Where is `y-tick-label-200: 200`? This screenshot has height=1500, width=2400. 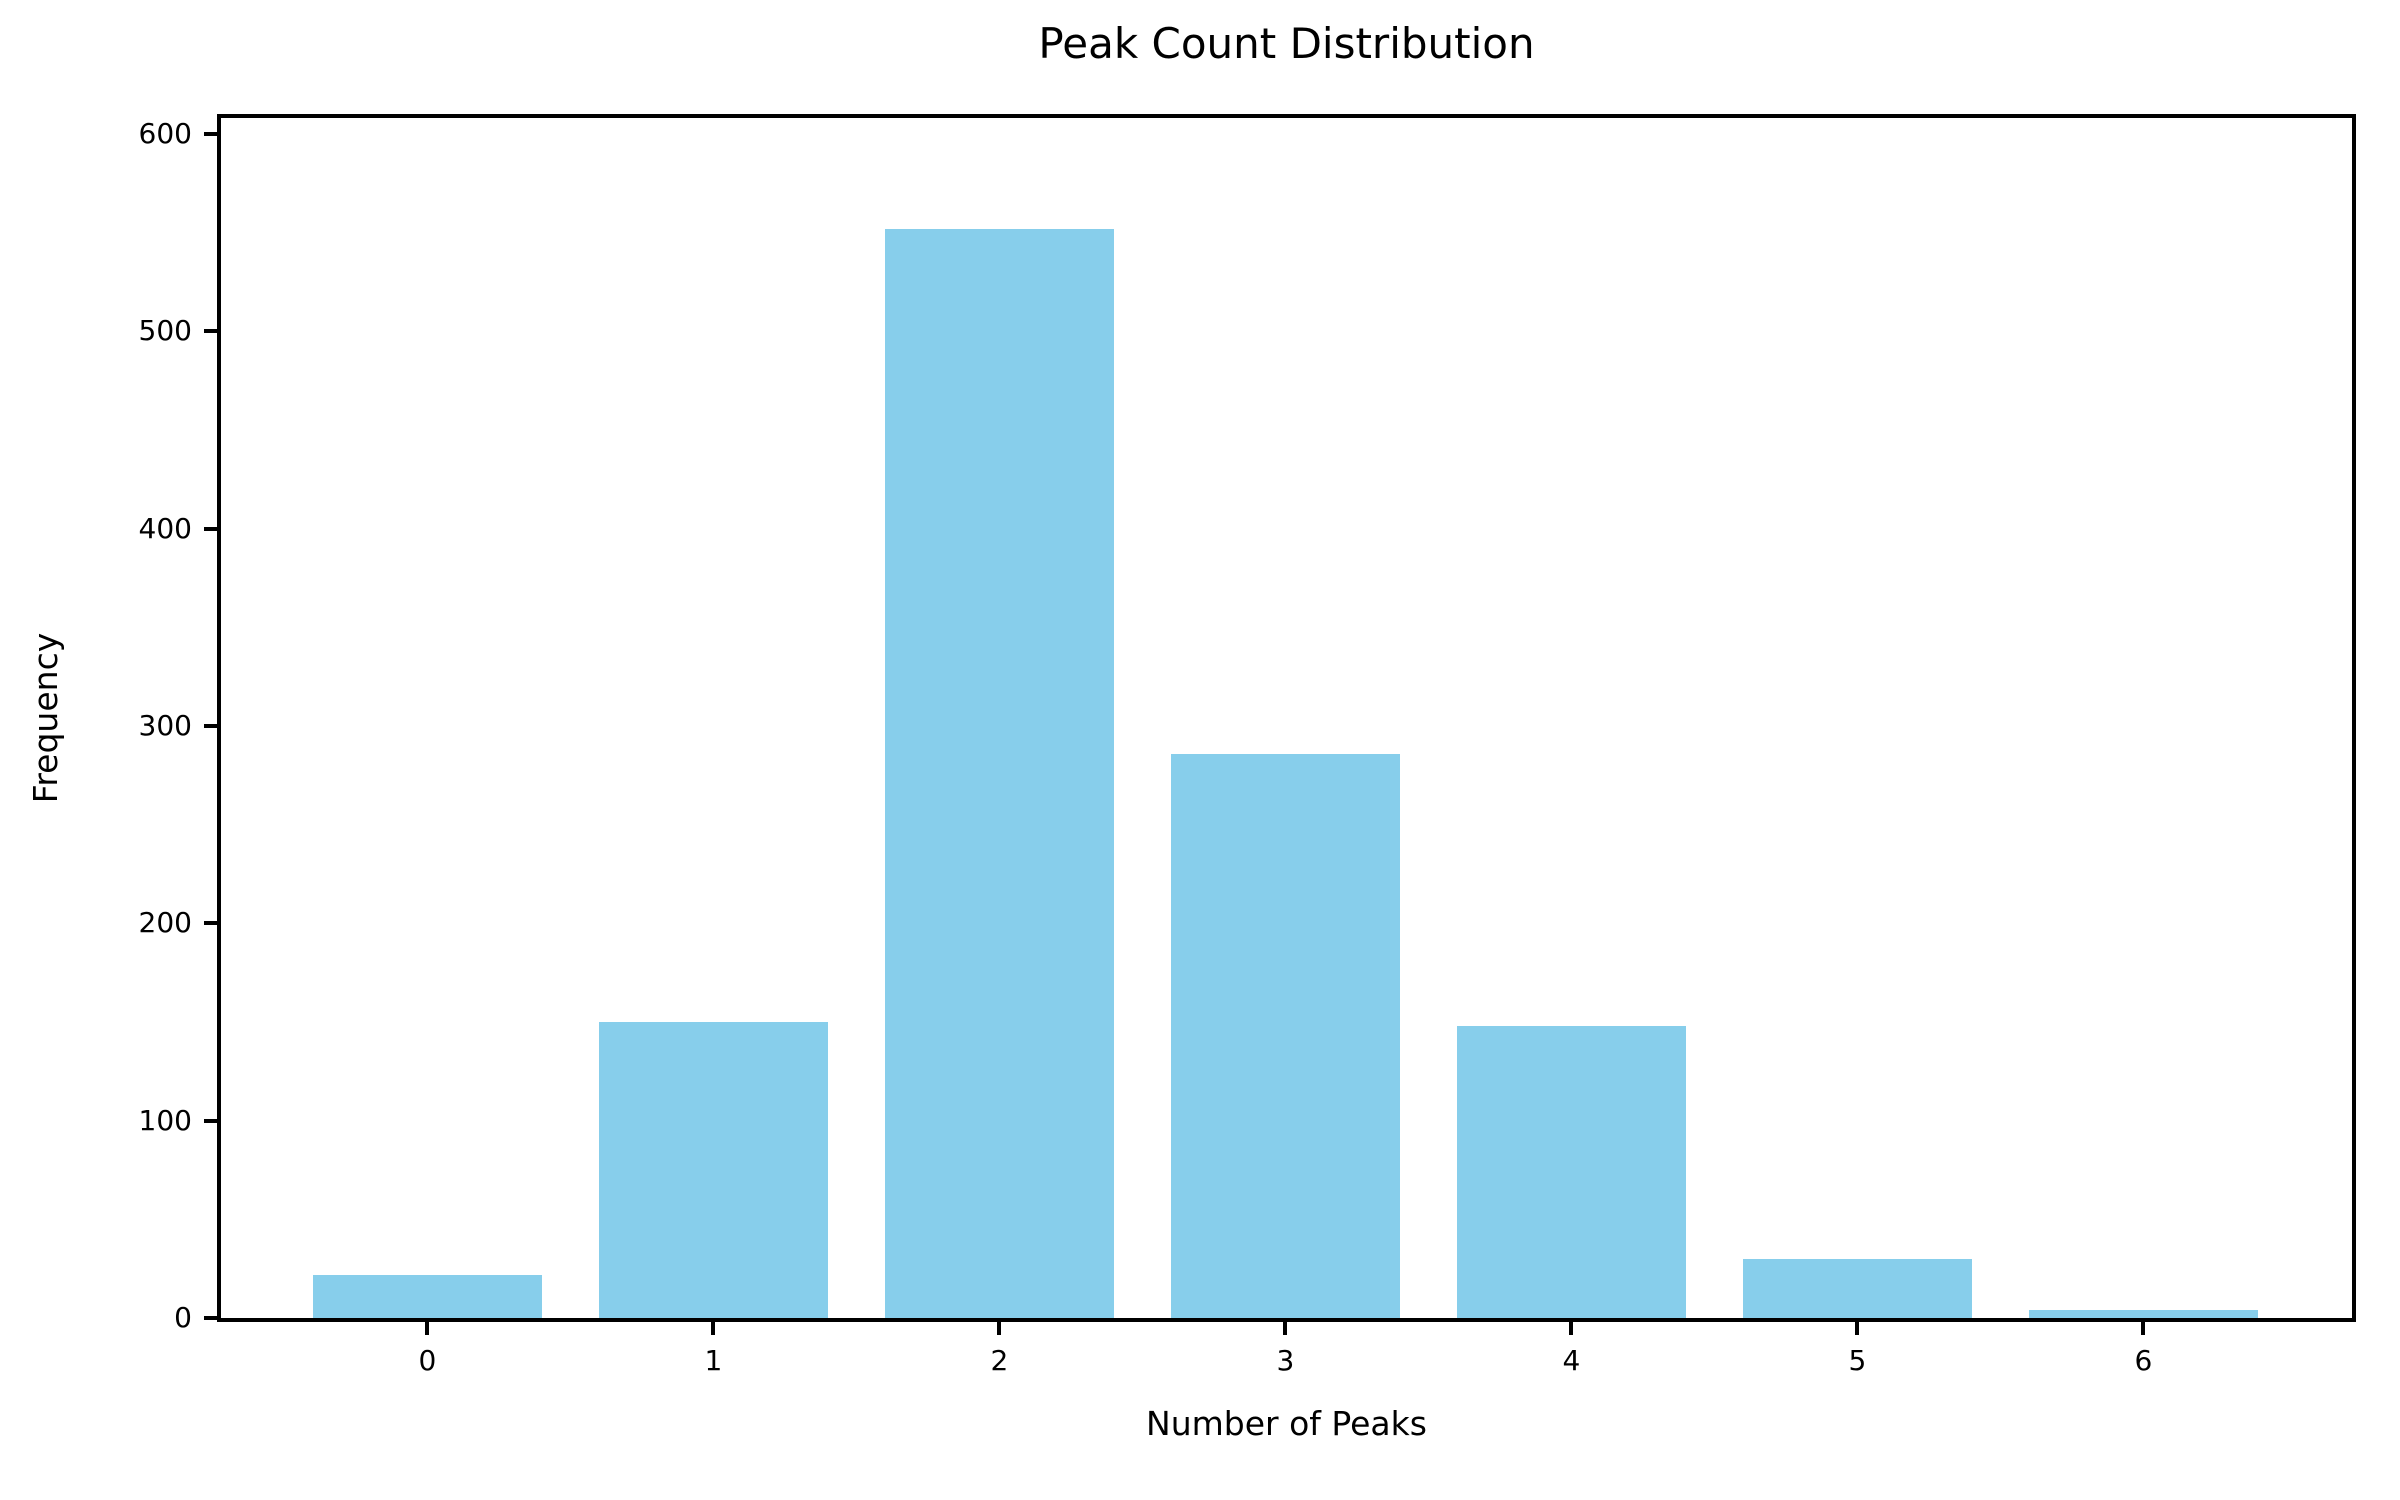
y-tick-label-200: 200 is located at coordinates (165, 923).